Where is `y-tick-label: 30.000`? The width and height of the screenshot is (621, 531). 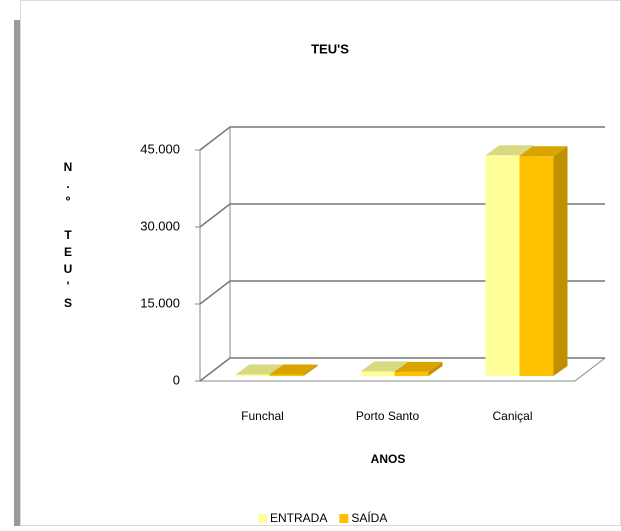
y-tick-label: 30.000 is located at coordinates (160, 225).